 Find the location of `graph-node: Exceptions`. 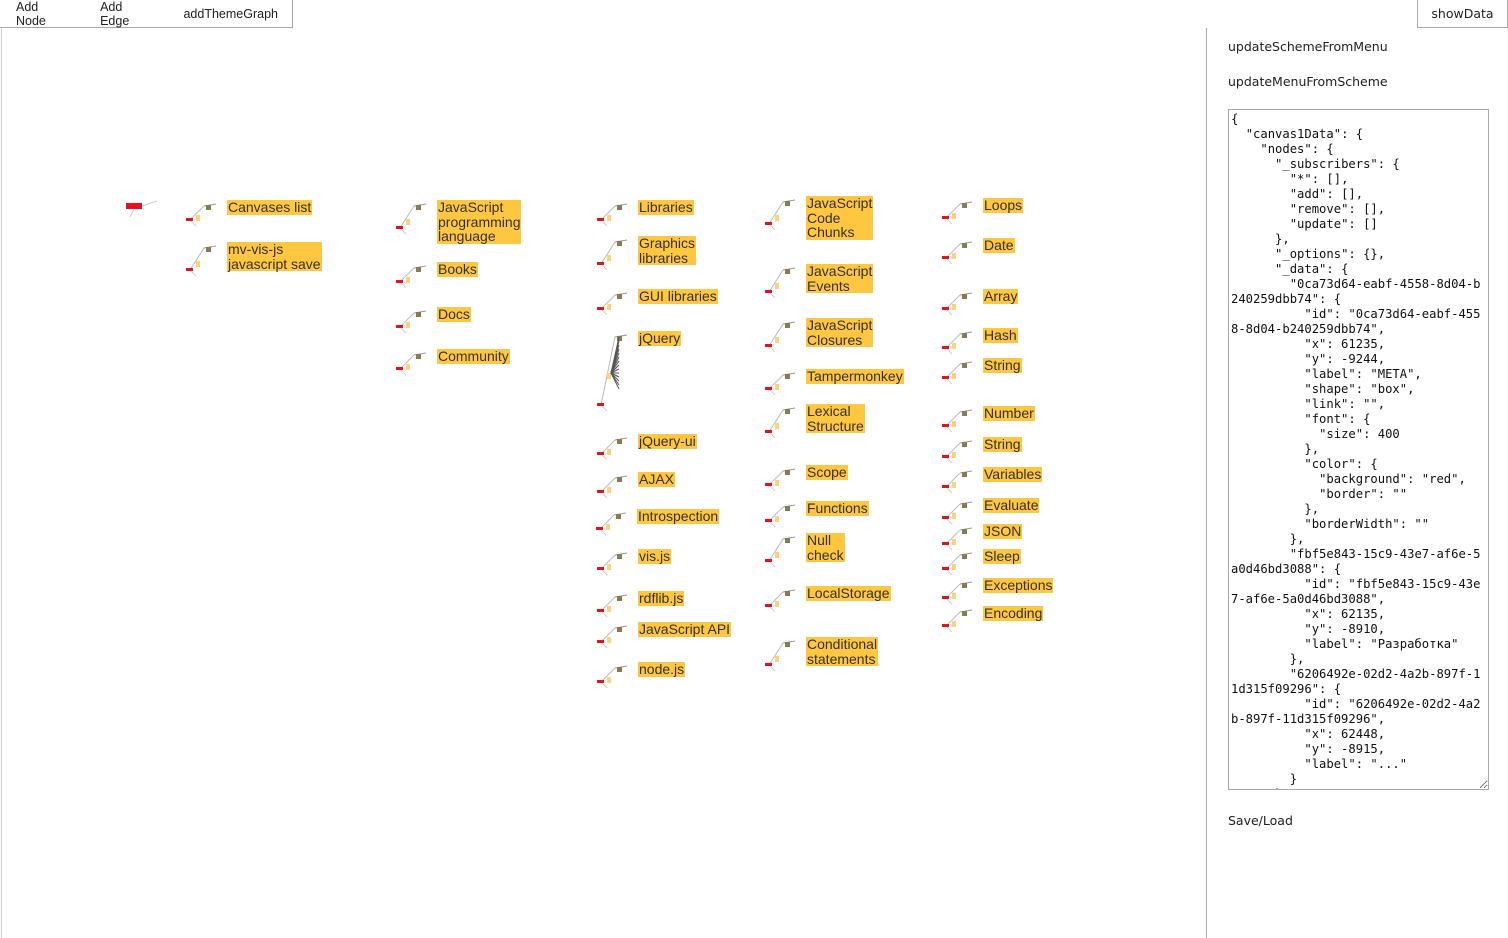

graph-node: Exceptions is located at coordinates (1018, 585).